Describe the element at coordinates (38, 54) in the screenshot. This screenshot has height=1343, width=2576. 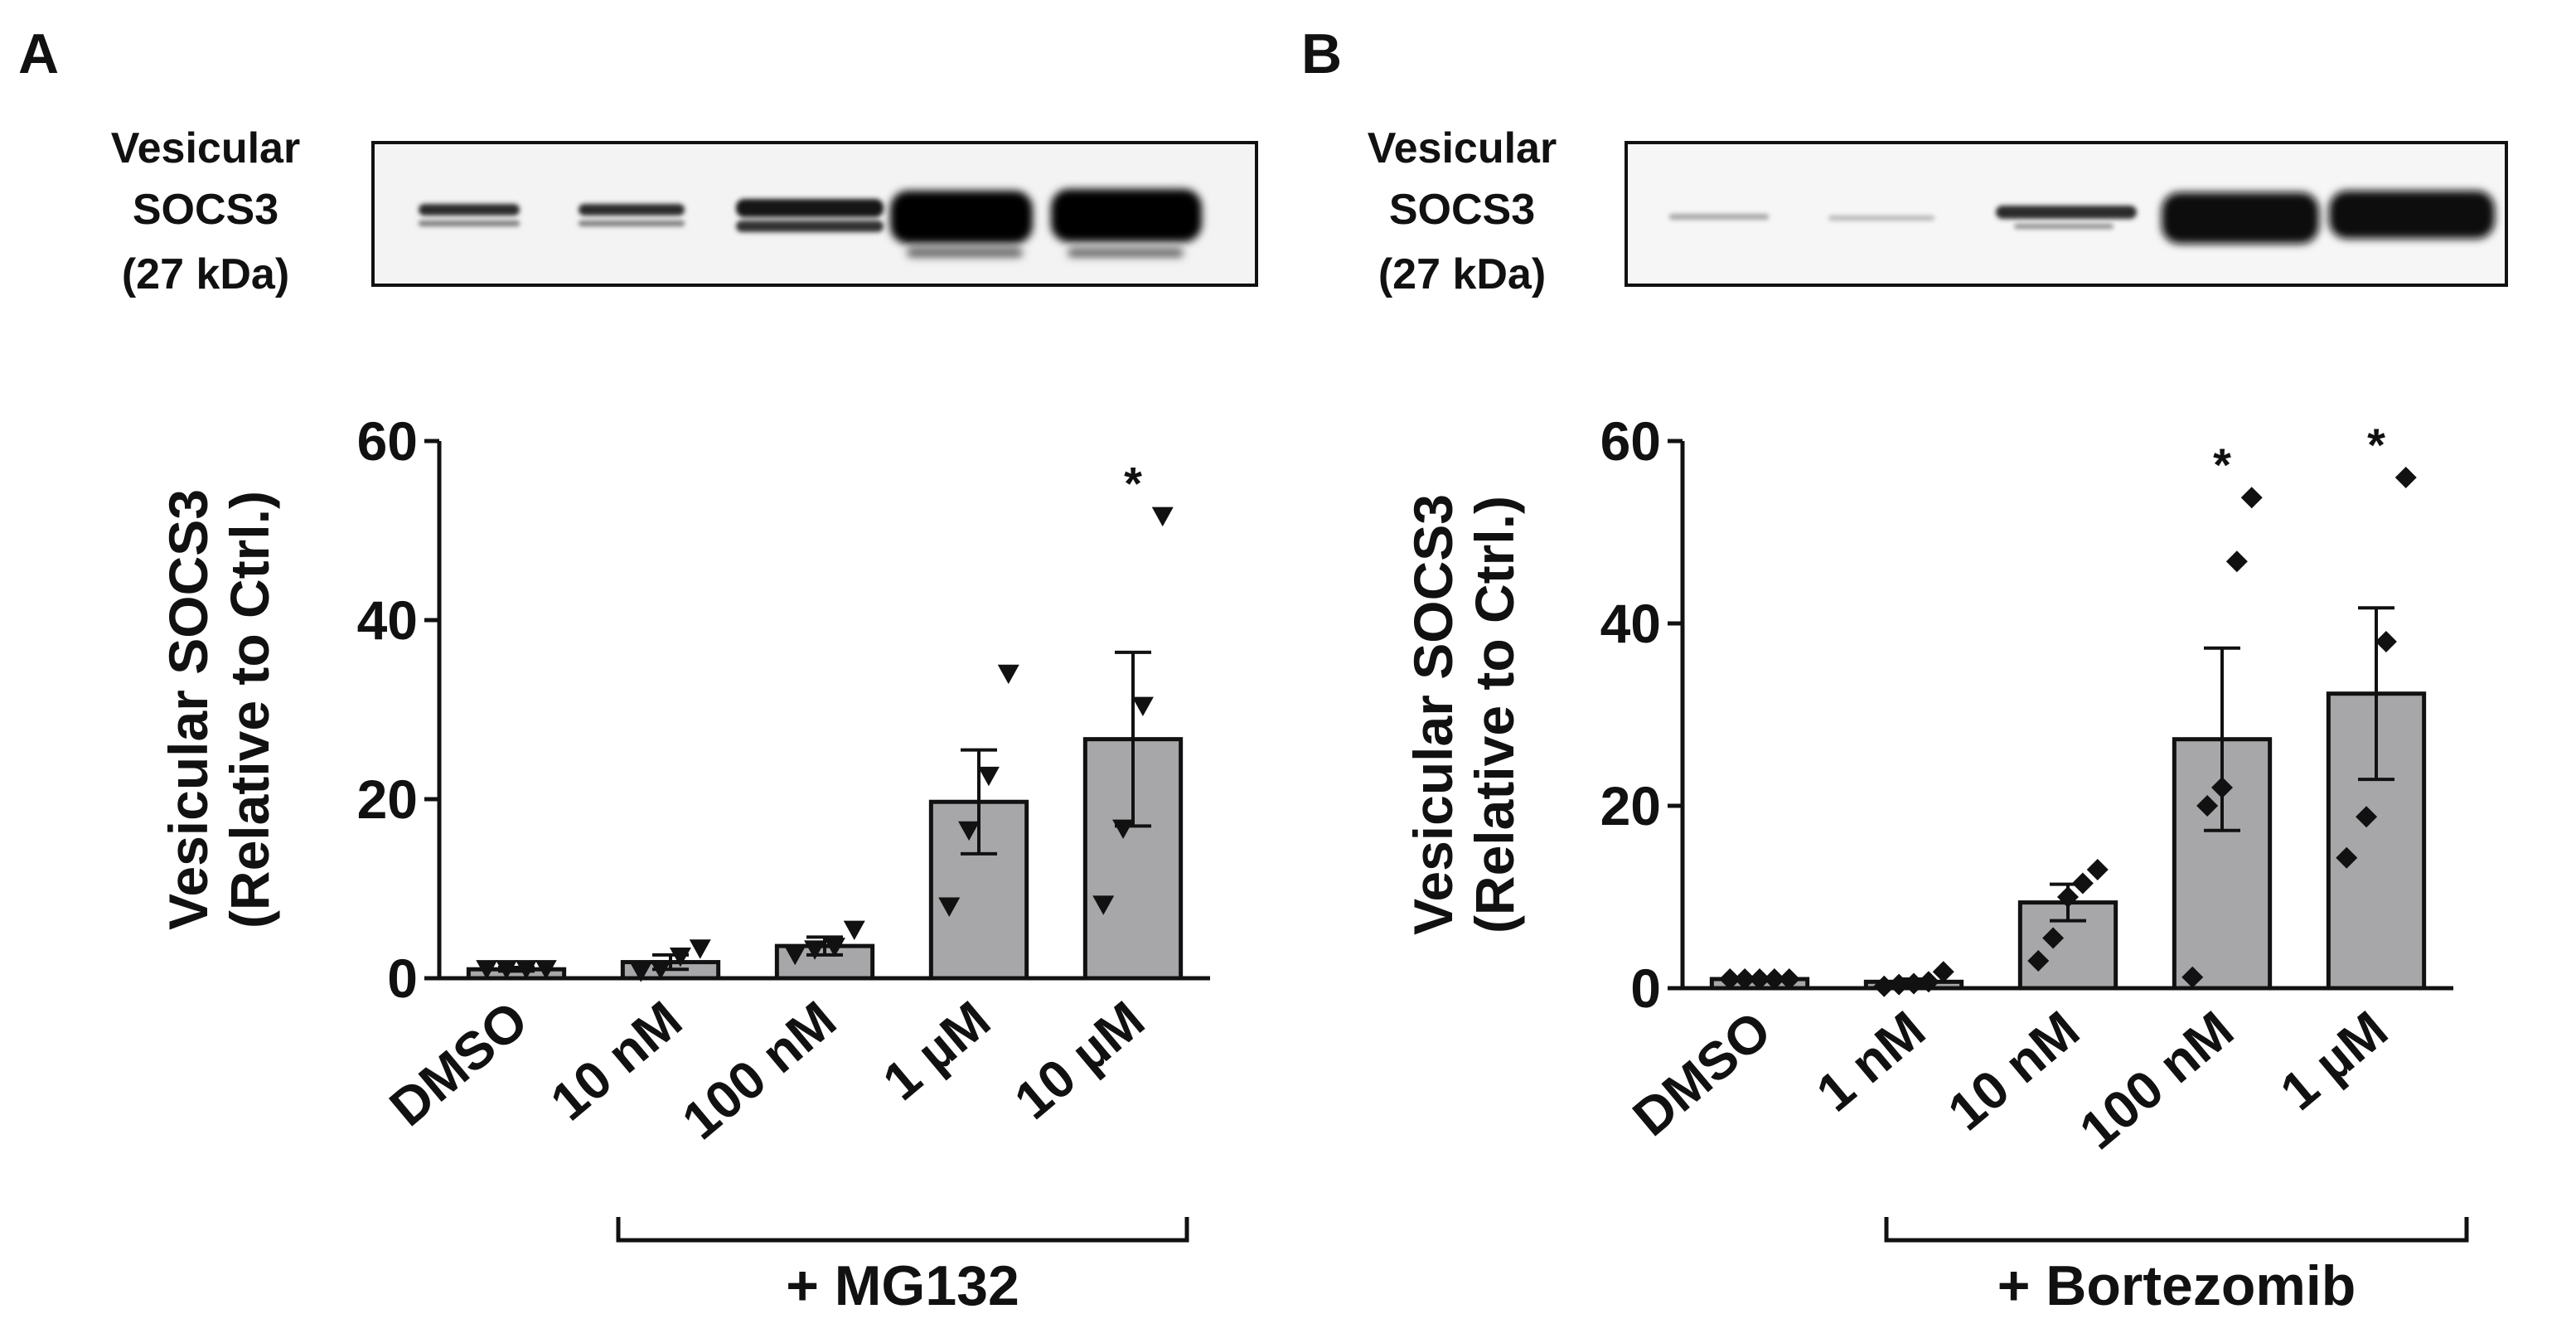
I see `panel-a-letter: A` at that location.